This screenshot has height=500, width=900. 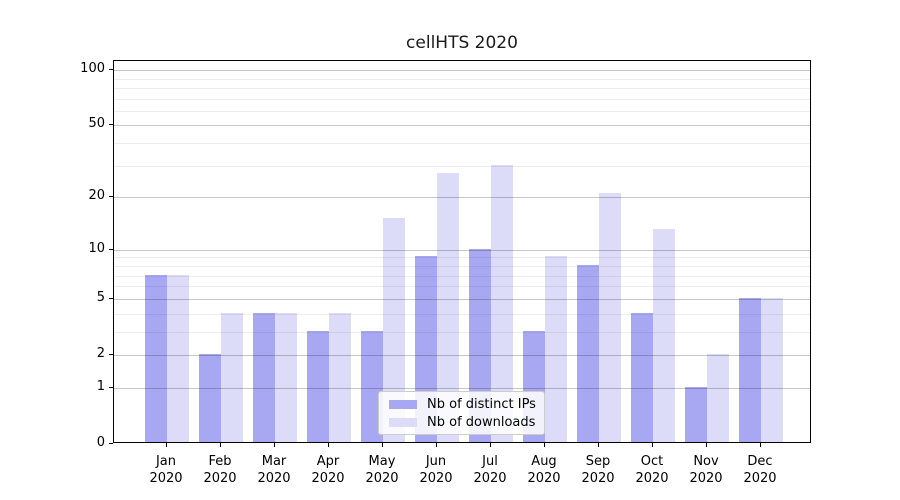 What do you see at coordinates (394, 330) in the screenshot?
I see `bar-nb-of-downloads-may-2020` at bounding box center [394, 330].